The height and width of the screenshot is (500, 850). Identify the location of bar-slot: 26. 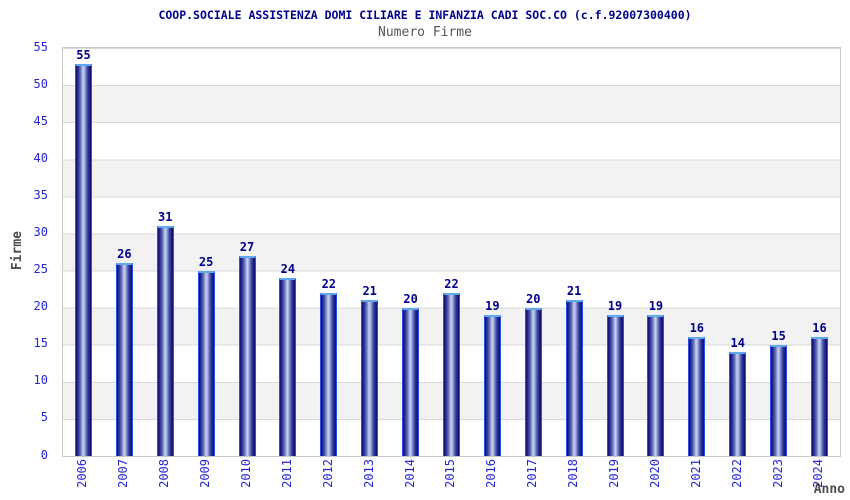
(124, 252).